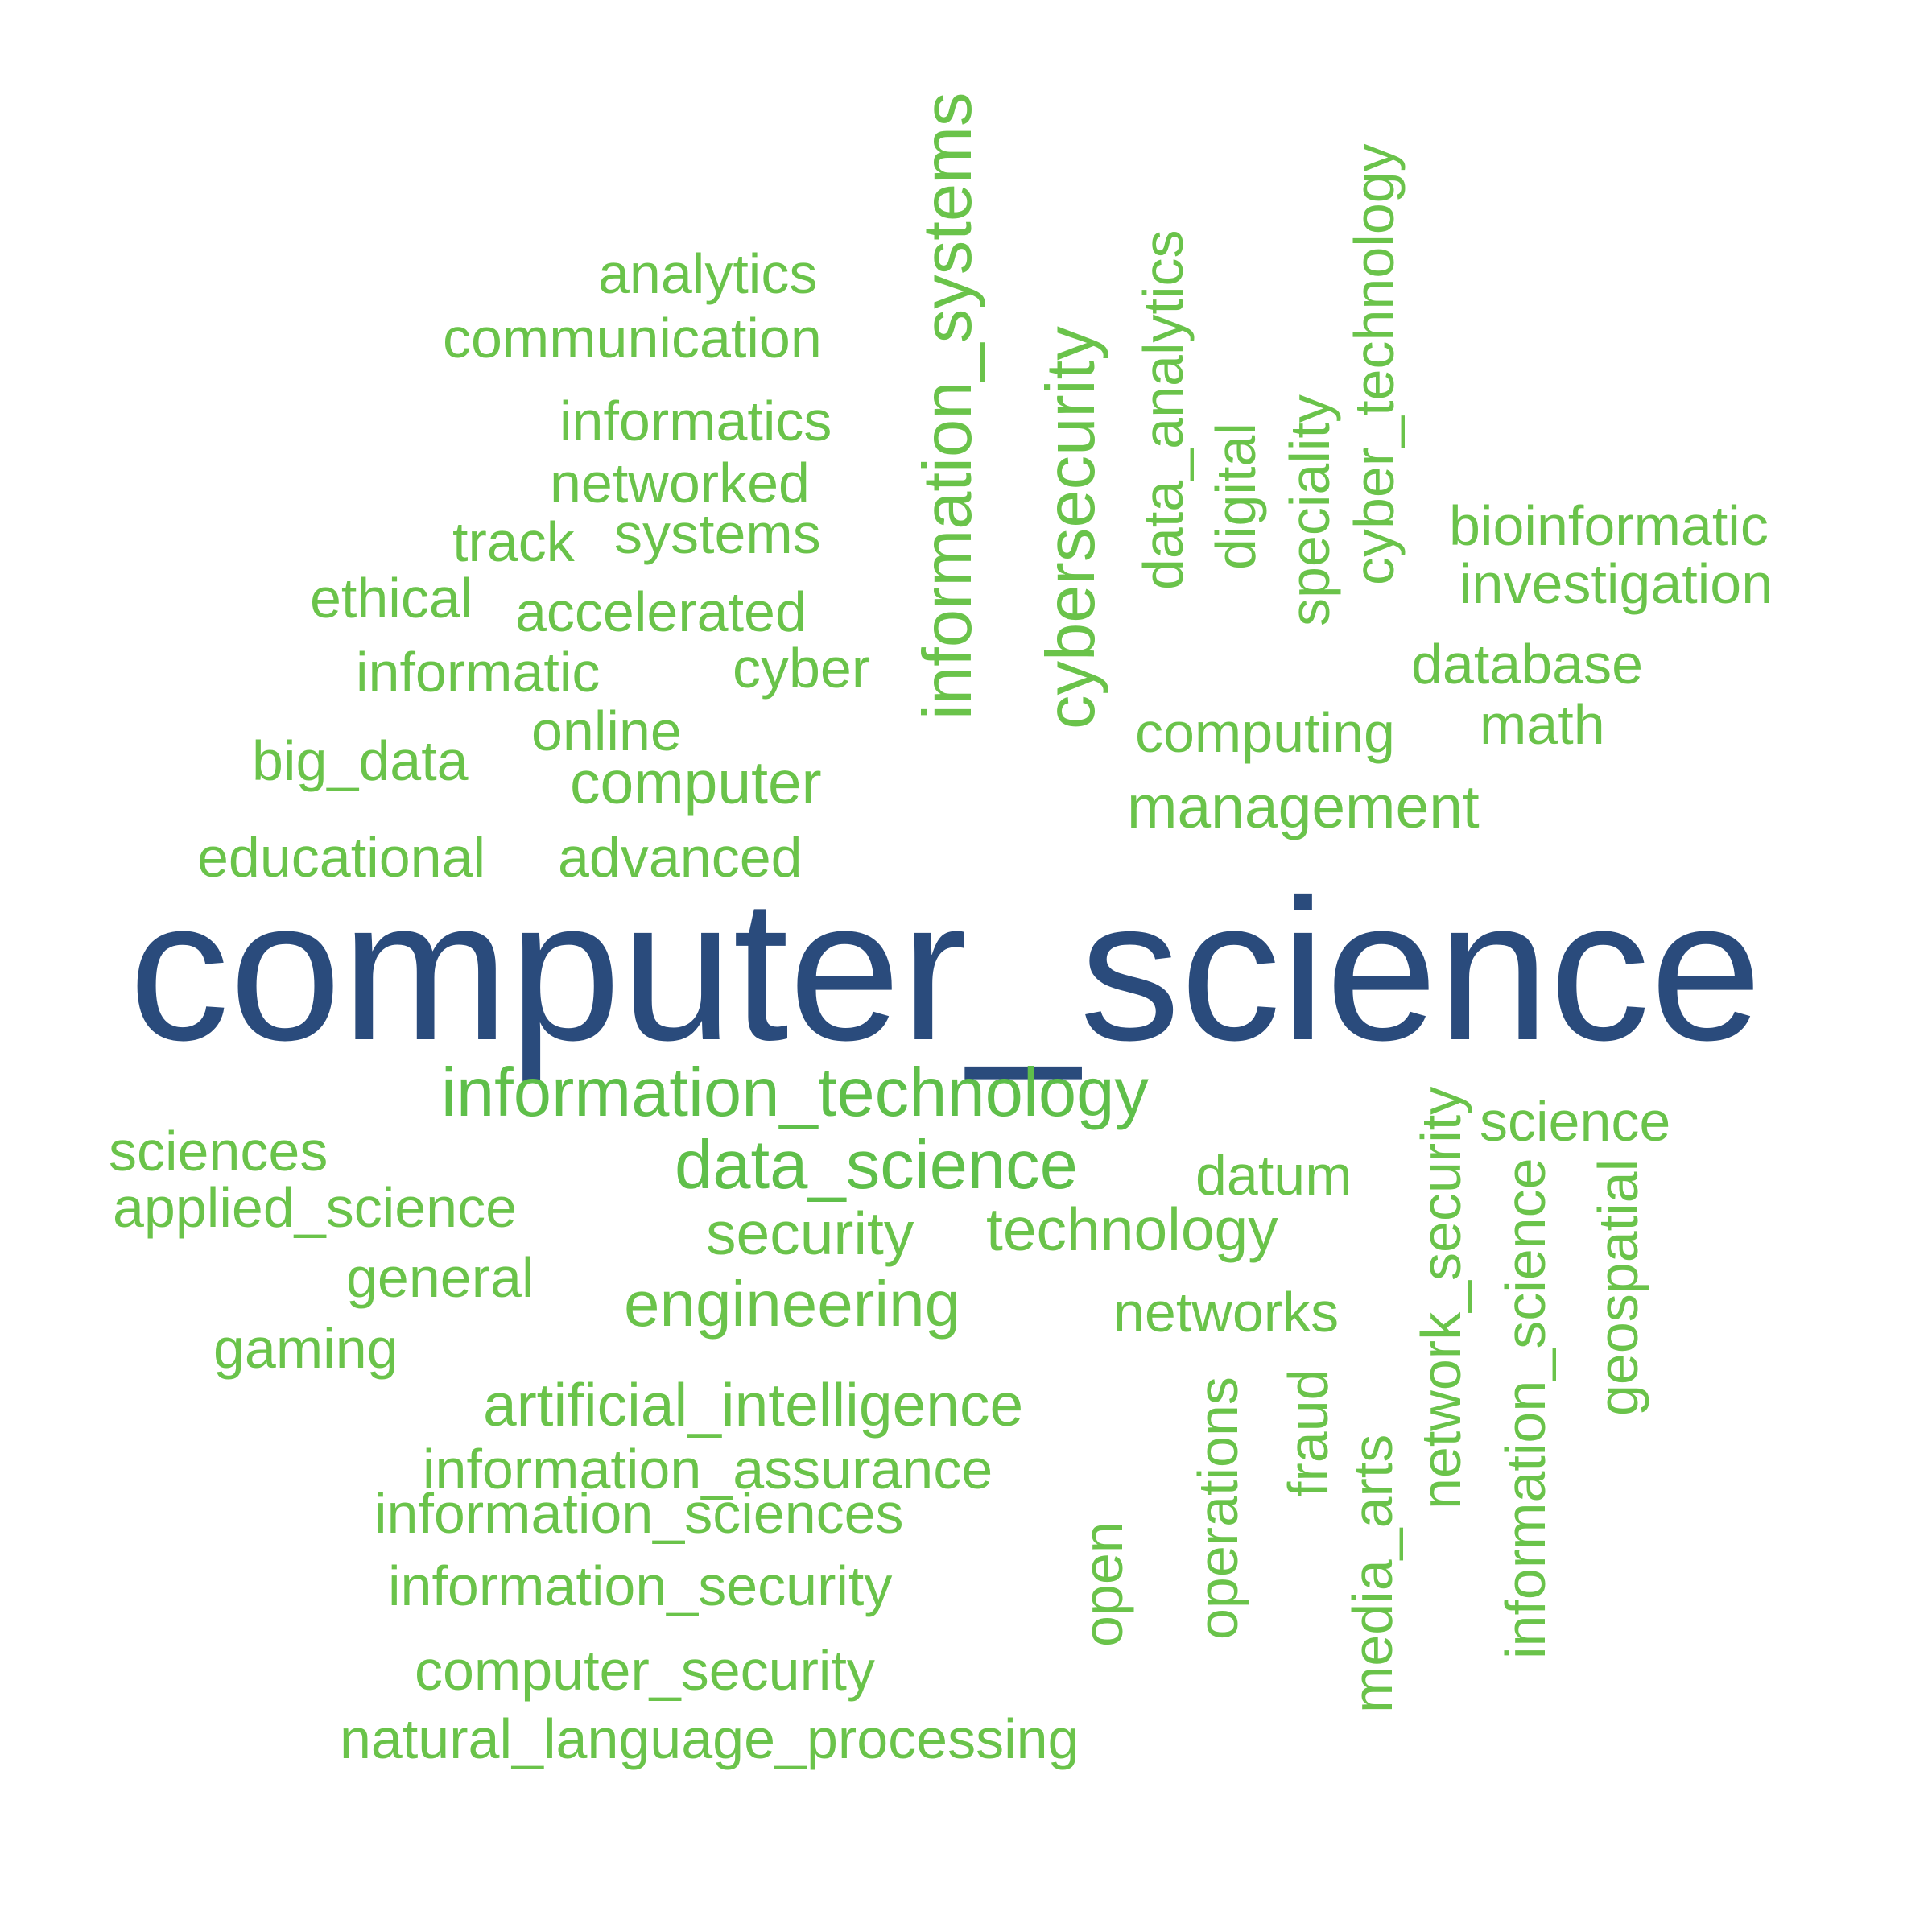 Image resolution: width=1932 pixels, height=1932 pixels. Describe the element at coordinates (1102, 1584) in the screenshot. I see `word-open: open` at that location.